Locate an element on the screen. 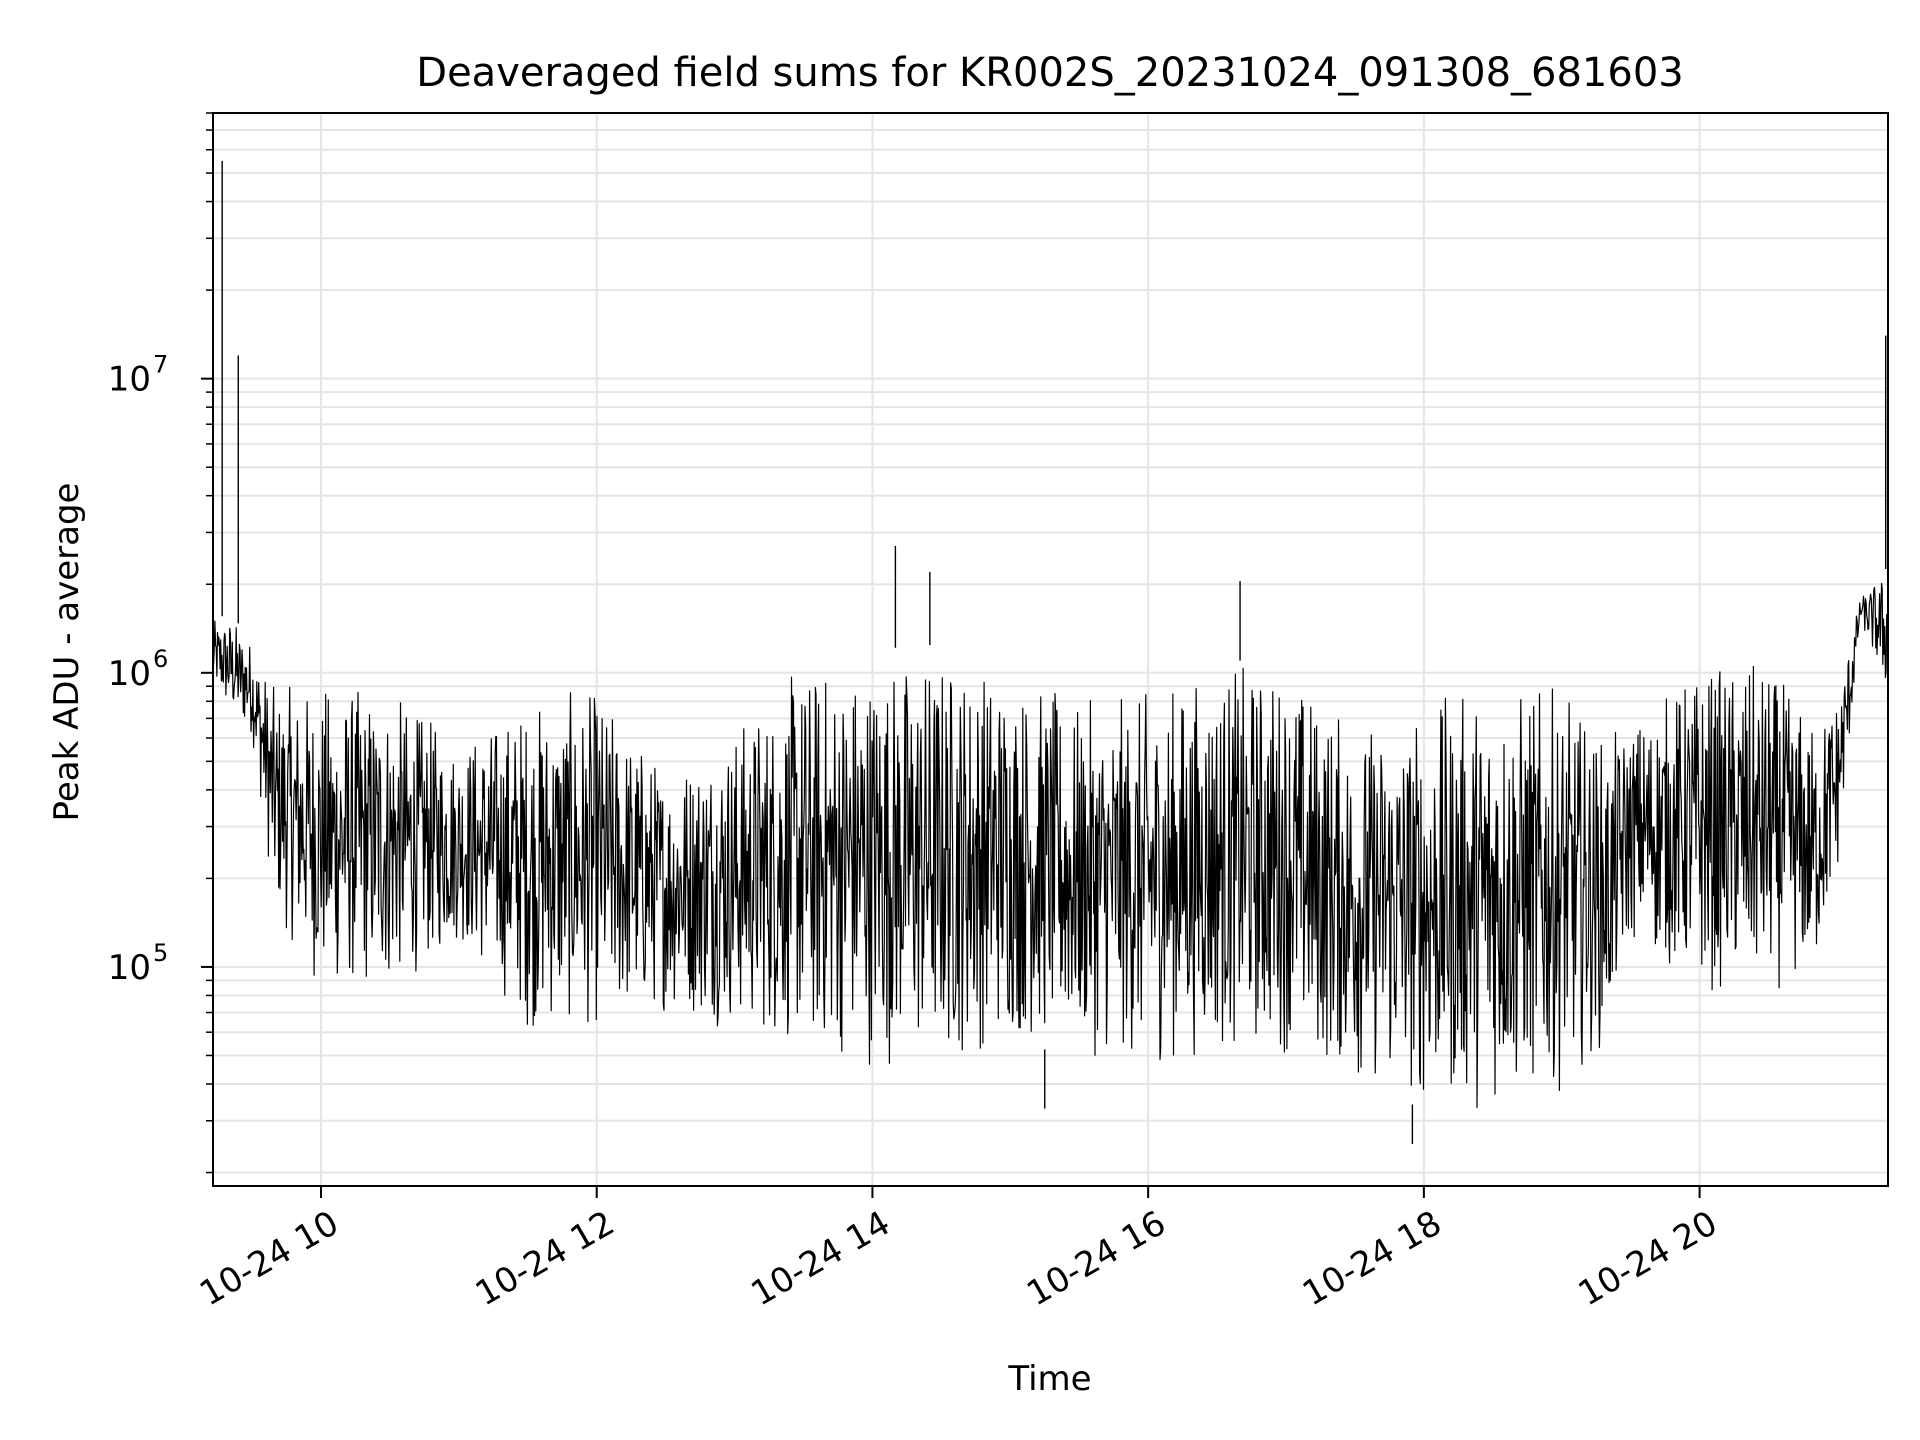 This screenshot has width=1920, height=1440. x-axis-label: Time is located at coordinates (1049, 1379).